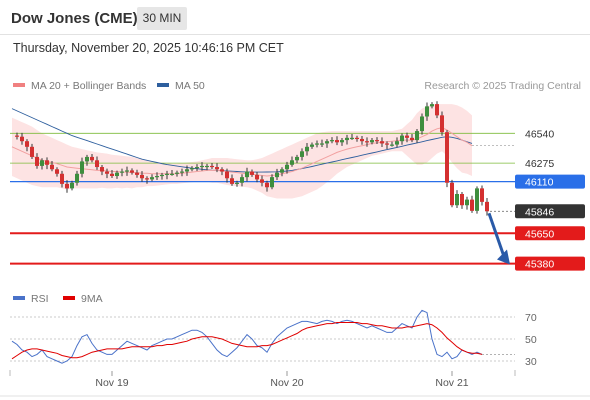 The image size is (590, 400). I want to click on level-label-46540: 46540, so click(539, 134).